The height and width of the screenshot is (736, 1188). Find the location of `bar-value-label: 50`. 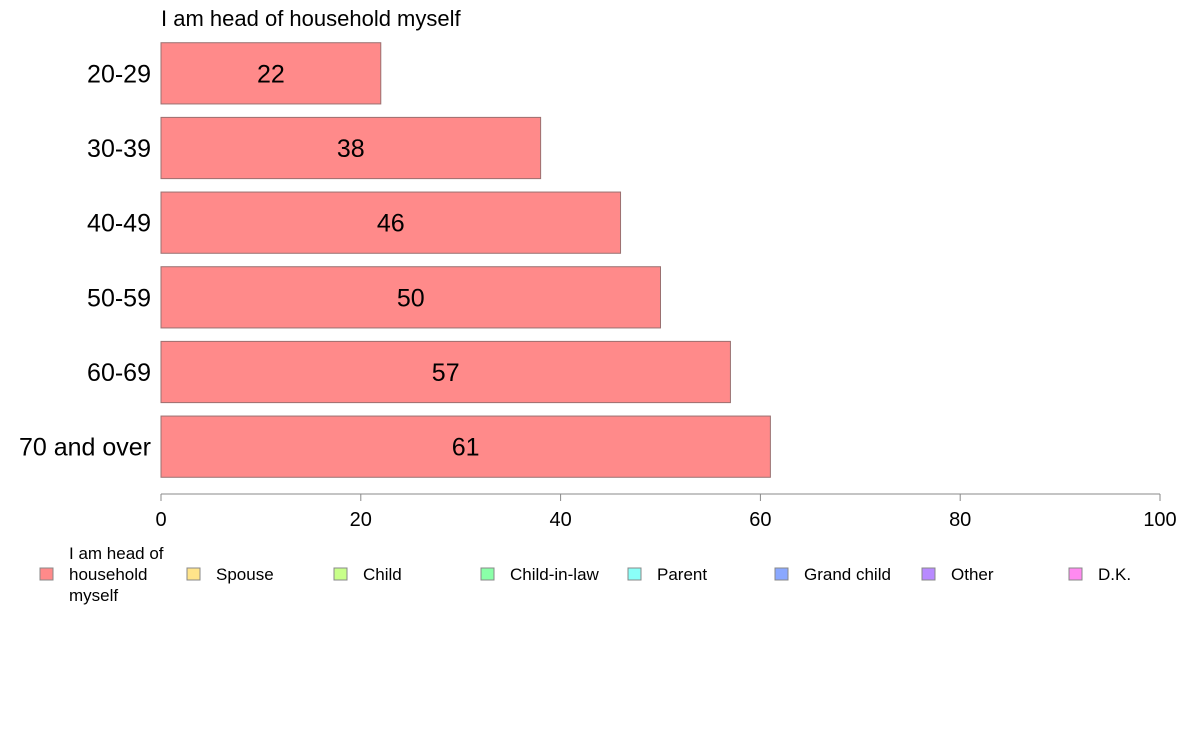

bar-value-label: 50 is located at coordinates (411, 298).